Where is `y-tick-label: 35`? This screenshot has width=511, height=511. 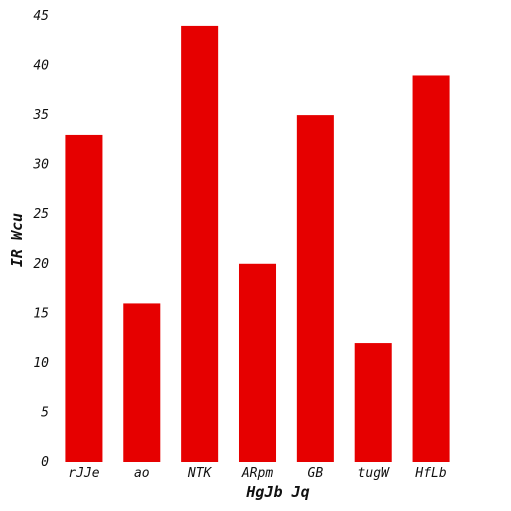
y-tick-label: 35 is located at coordinates (40, 115).